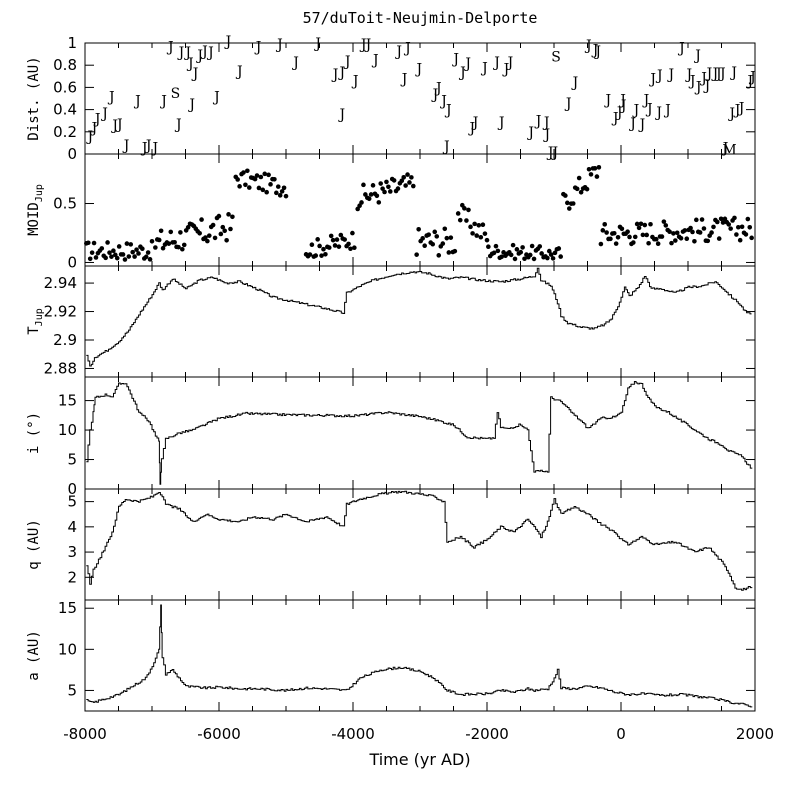  What do you see at coordinates (72, 262) in the screenshot?
I see `y-tick-label: 0` at bounding box center [72, 262].